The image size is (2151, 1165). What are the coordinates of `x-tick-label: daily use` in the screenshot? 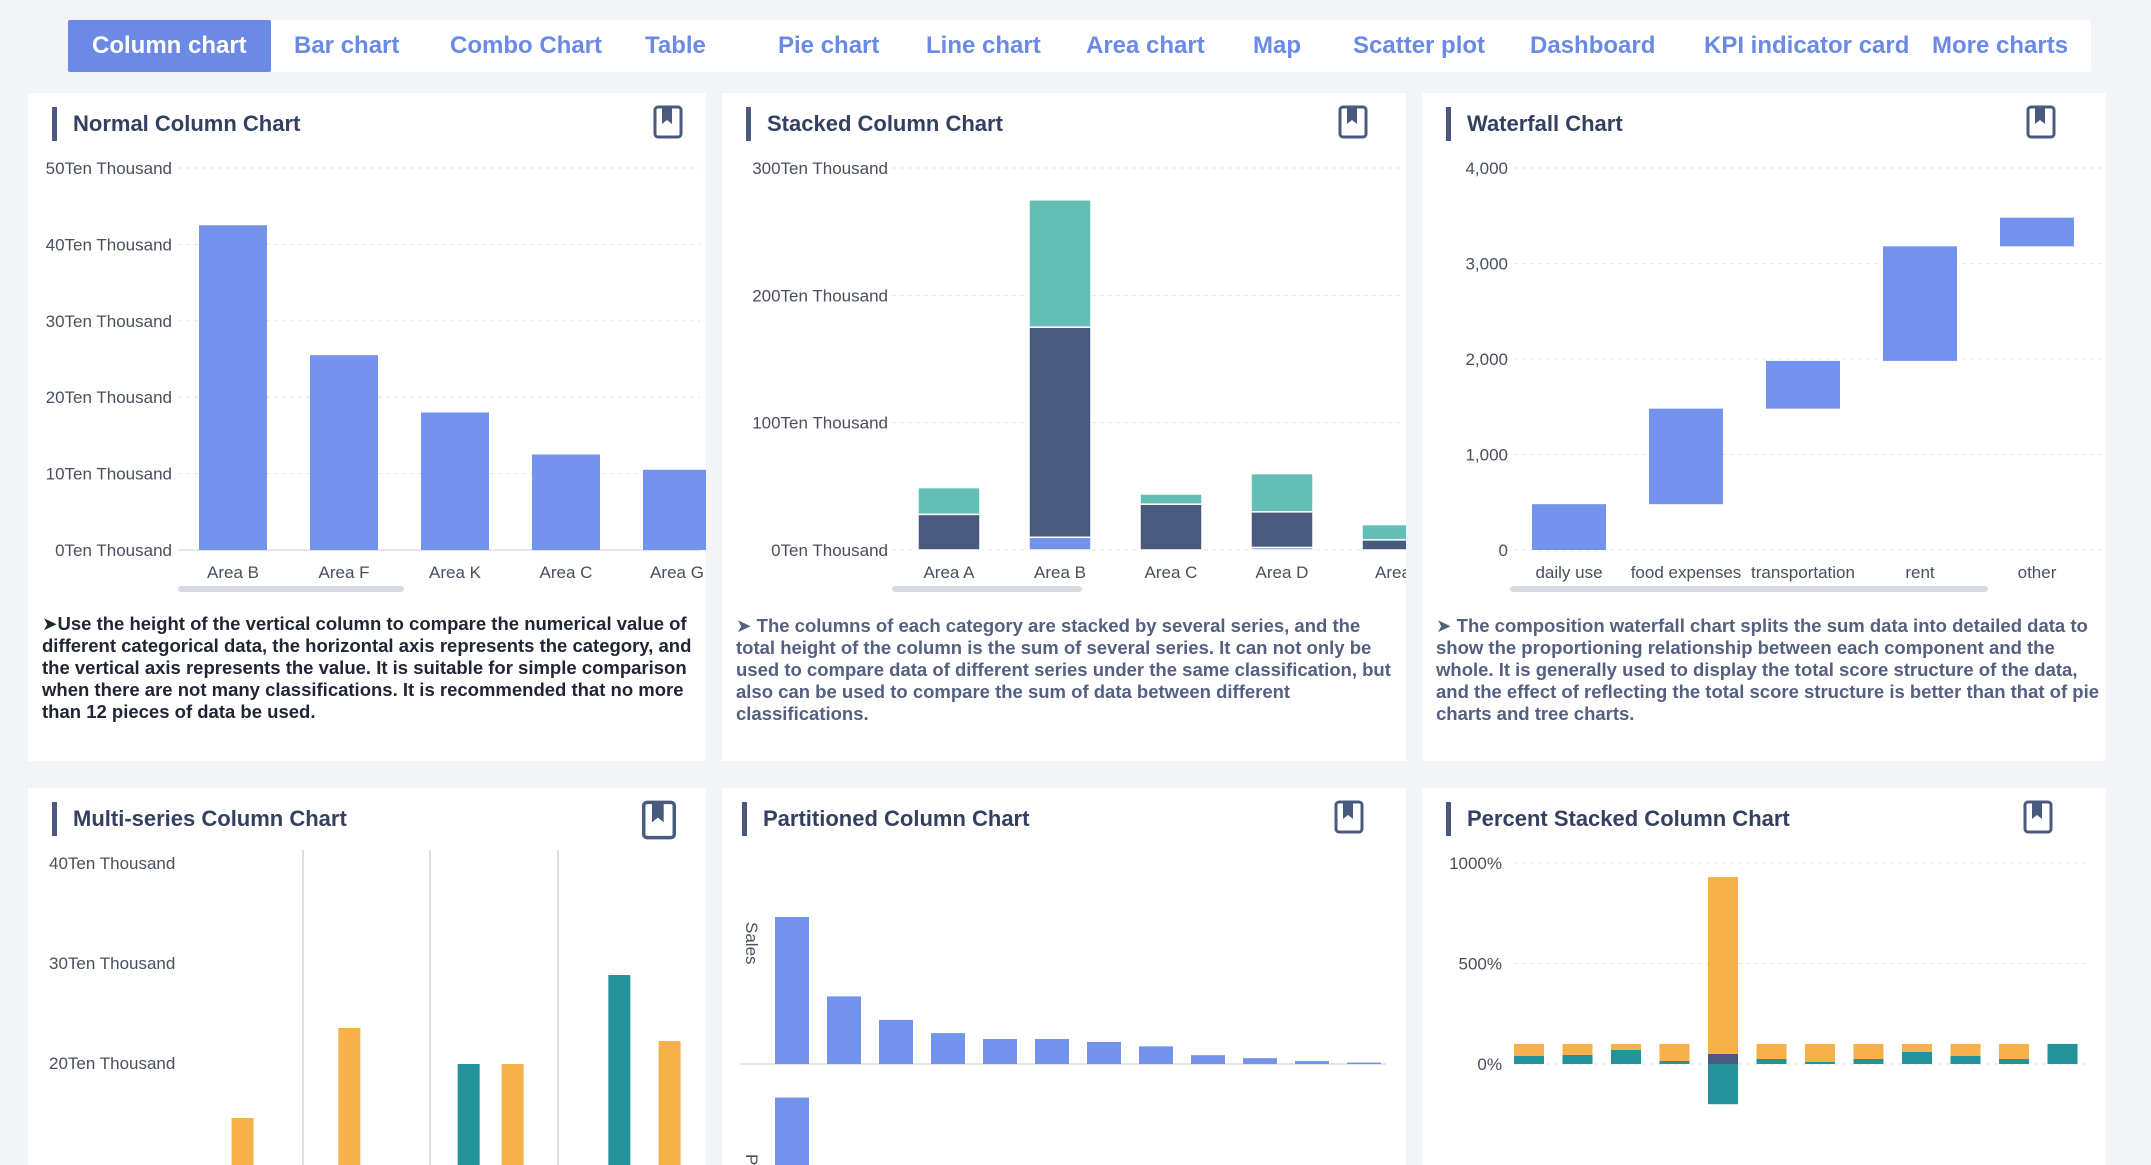 It's located at (1568, 572).